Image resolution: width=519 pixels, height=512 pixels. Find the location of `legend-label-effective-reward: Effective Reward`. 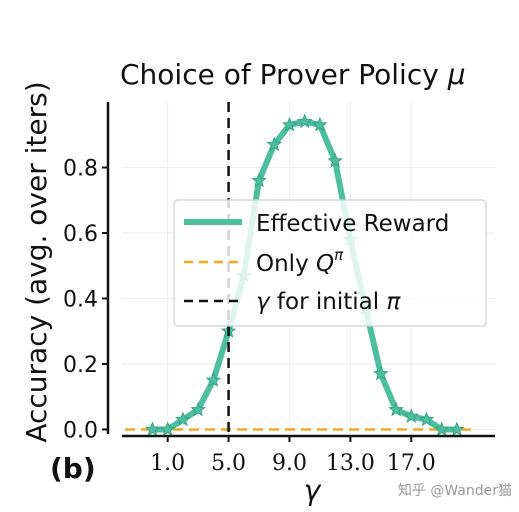

legend-label-effective-reward: Effective Reward is located at coordinates (352, 224).